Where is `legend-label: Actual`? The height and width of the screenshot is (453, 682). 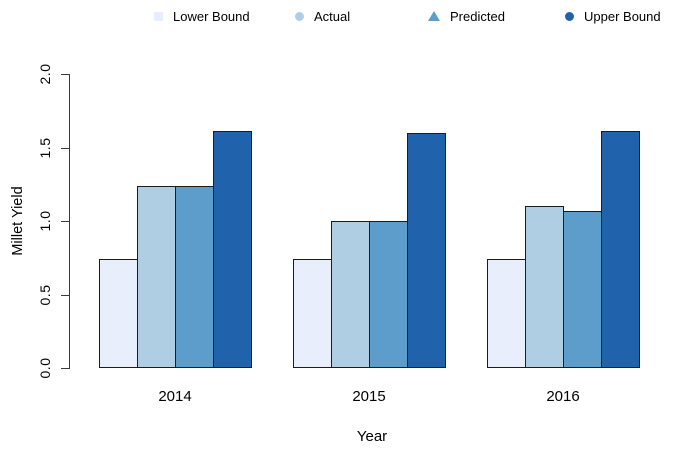
legend-label: Actual is located at coordinates (332, 16).